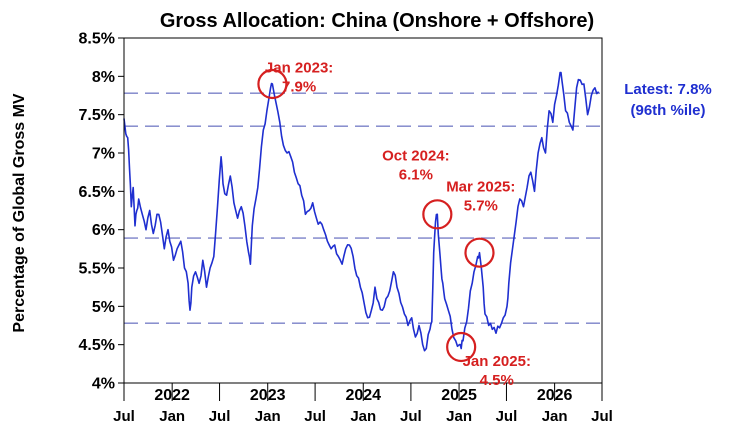  Describe the element at coordinates (19, 213) in the screenshot. I see `y-axis-label: Percentage of Global Gross MV` at that location.